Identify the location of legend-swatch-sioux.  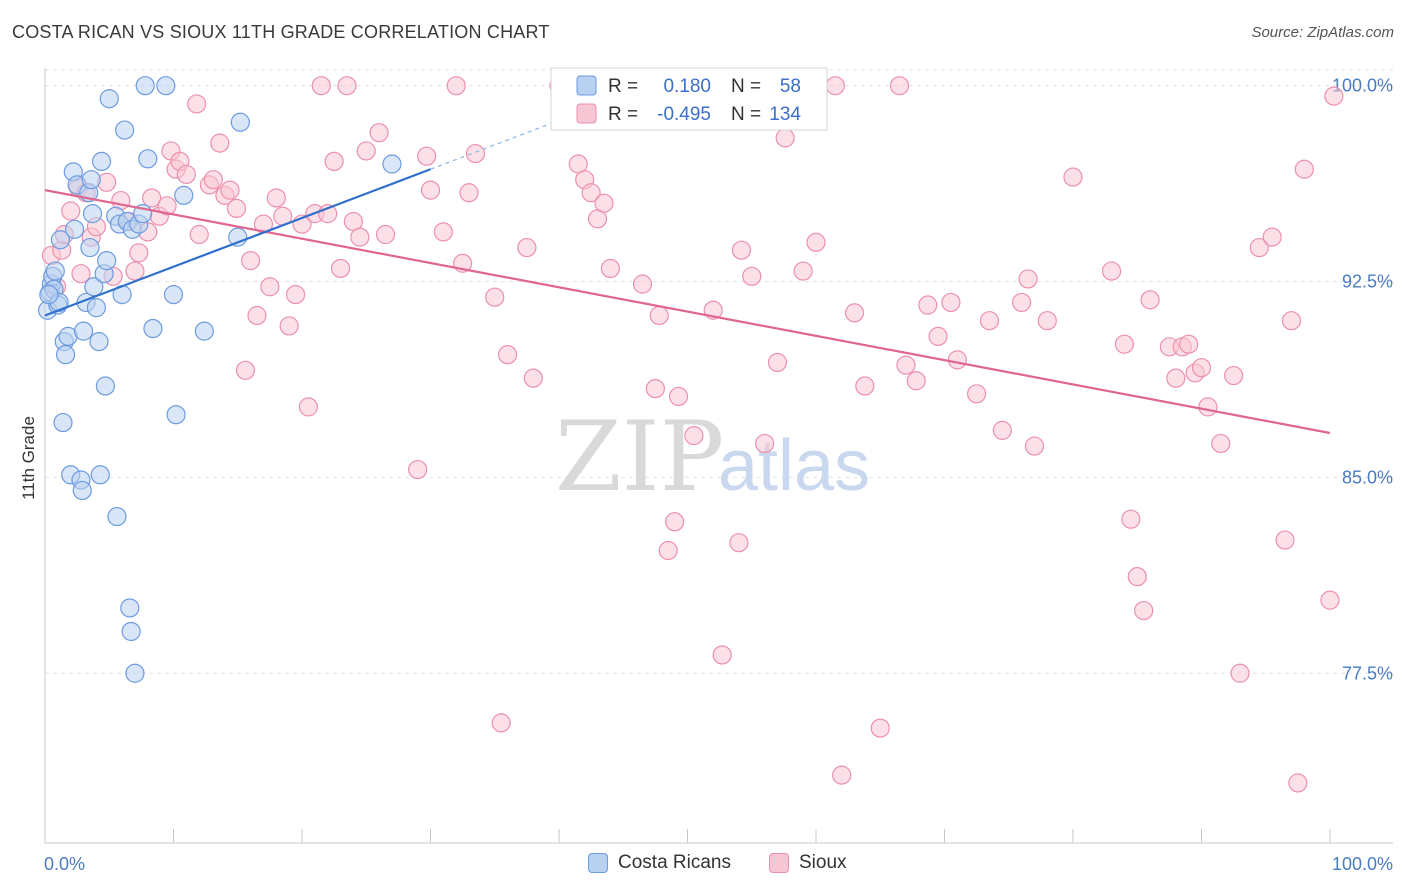
(779, 863).